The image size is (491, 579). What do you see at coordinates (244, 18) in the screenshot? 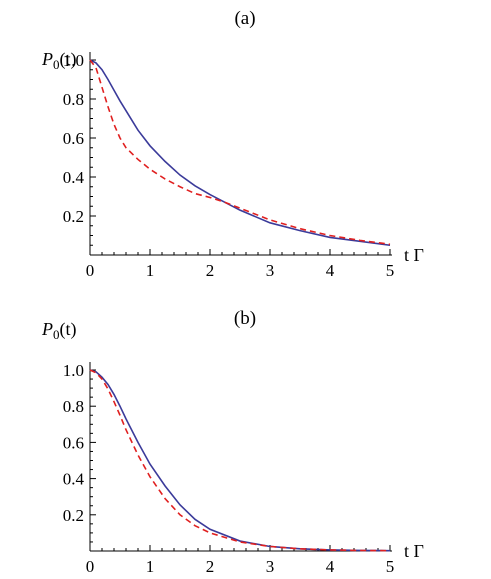
I see `chart-title: (a)` at bounding box center [244, 18].